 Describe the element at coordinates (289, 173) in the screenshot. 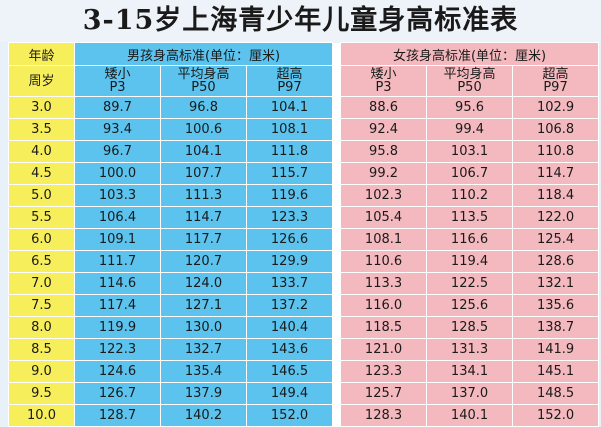

I see `boy-p97-cell: 115.7` at that location.